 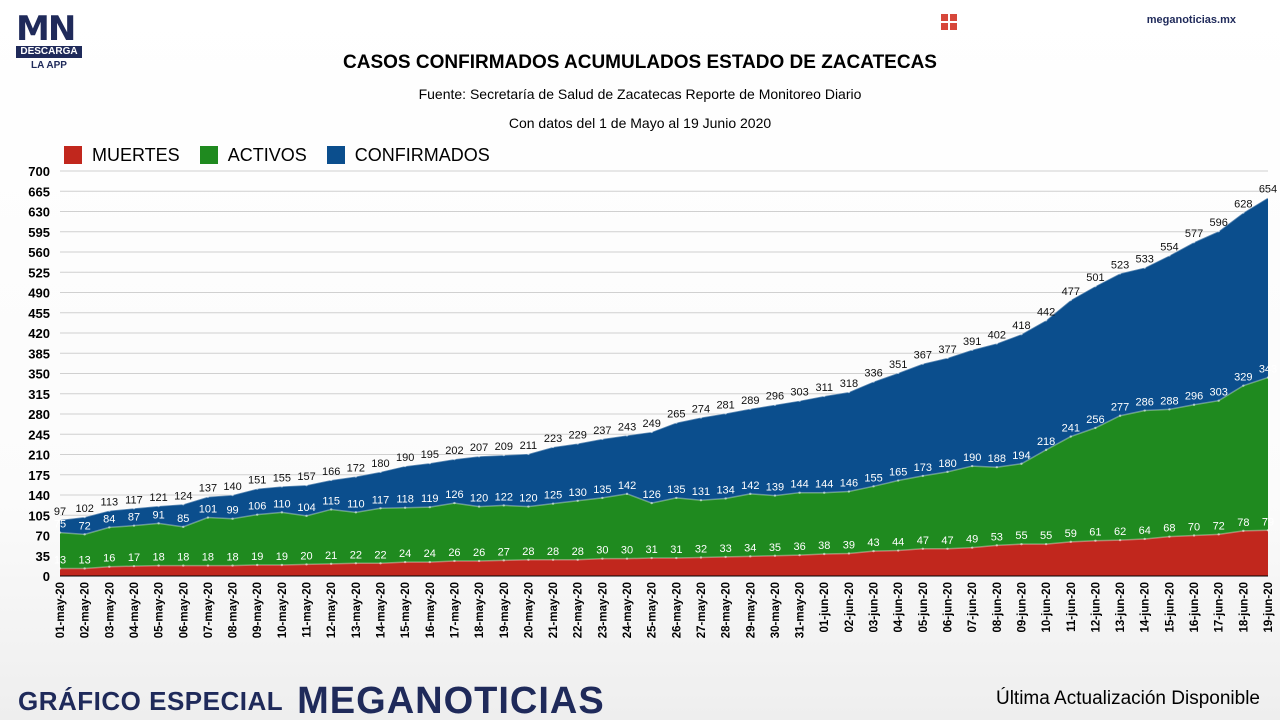 What do you see at coordinates (331, 501) in the screenshot?
I see `data-label-activos: 115` at bounding box center [331, 501].